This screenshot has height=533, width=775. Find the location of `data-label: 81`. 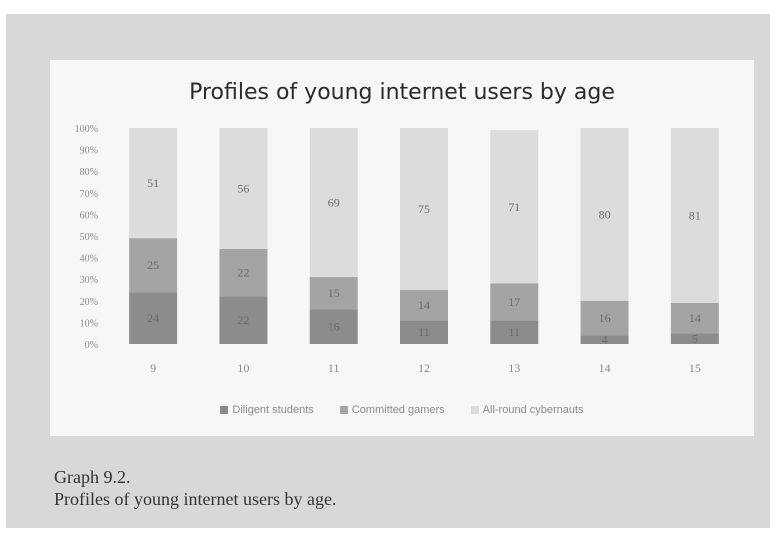

data-label: 81 is located at coordinates (695, 215).